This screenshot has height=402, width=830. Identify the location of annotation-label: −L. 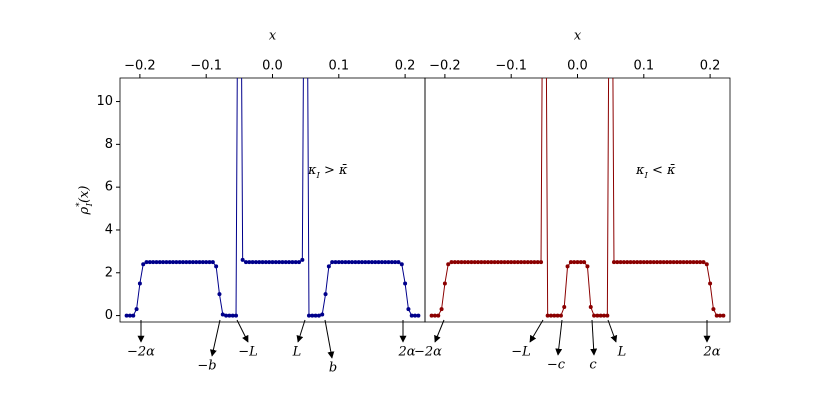
(248, 352).